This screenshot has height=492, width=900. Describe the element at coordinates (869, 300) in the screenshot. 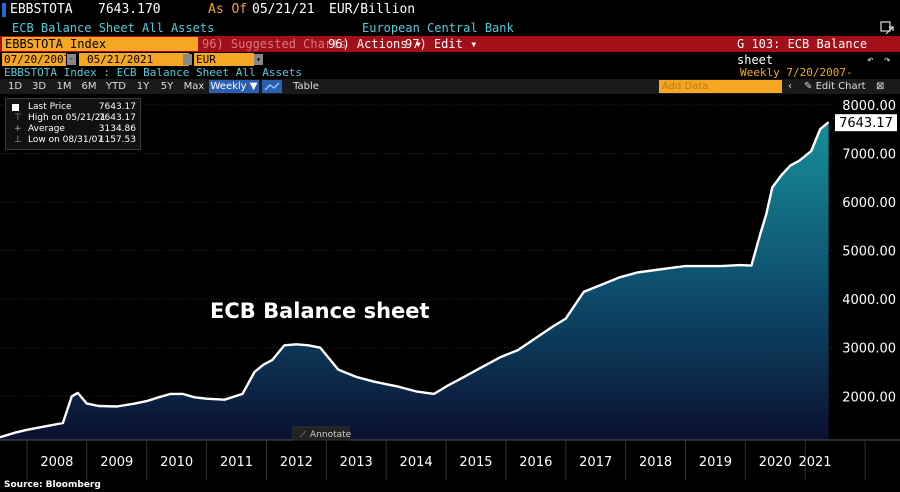

I see `y-tick-label: 4000.00` at that location.